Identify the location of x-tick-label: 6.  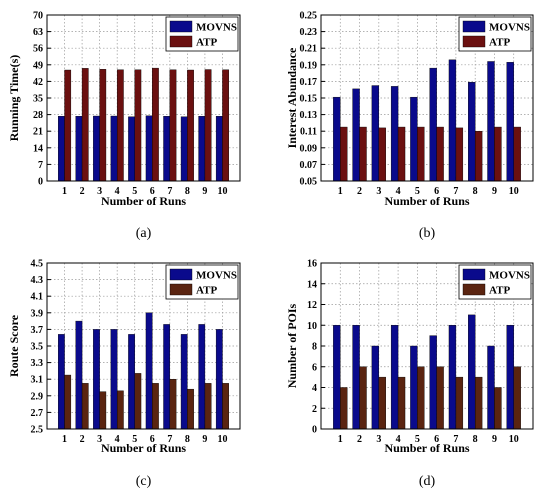
(152, 191).